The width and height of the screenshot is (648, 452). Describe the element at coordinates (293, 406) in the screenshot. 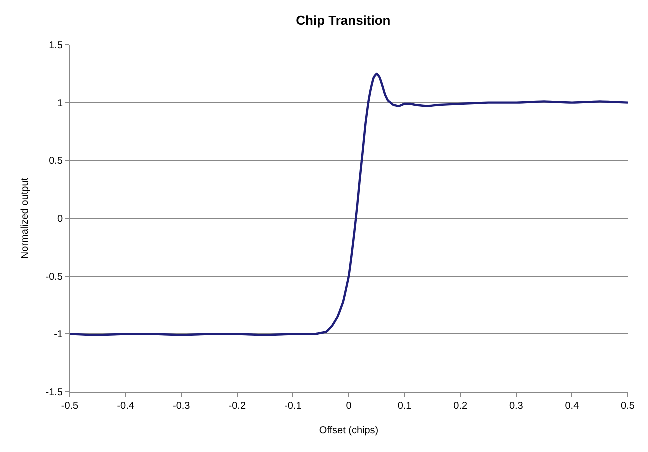

I see `x-tick-label: -0.1` at that location.